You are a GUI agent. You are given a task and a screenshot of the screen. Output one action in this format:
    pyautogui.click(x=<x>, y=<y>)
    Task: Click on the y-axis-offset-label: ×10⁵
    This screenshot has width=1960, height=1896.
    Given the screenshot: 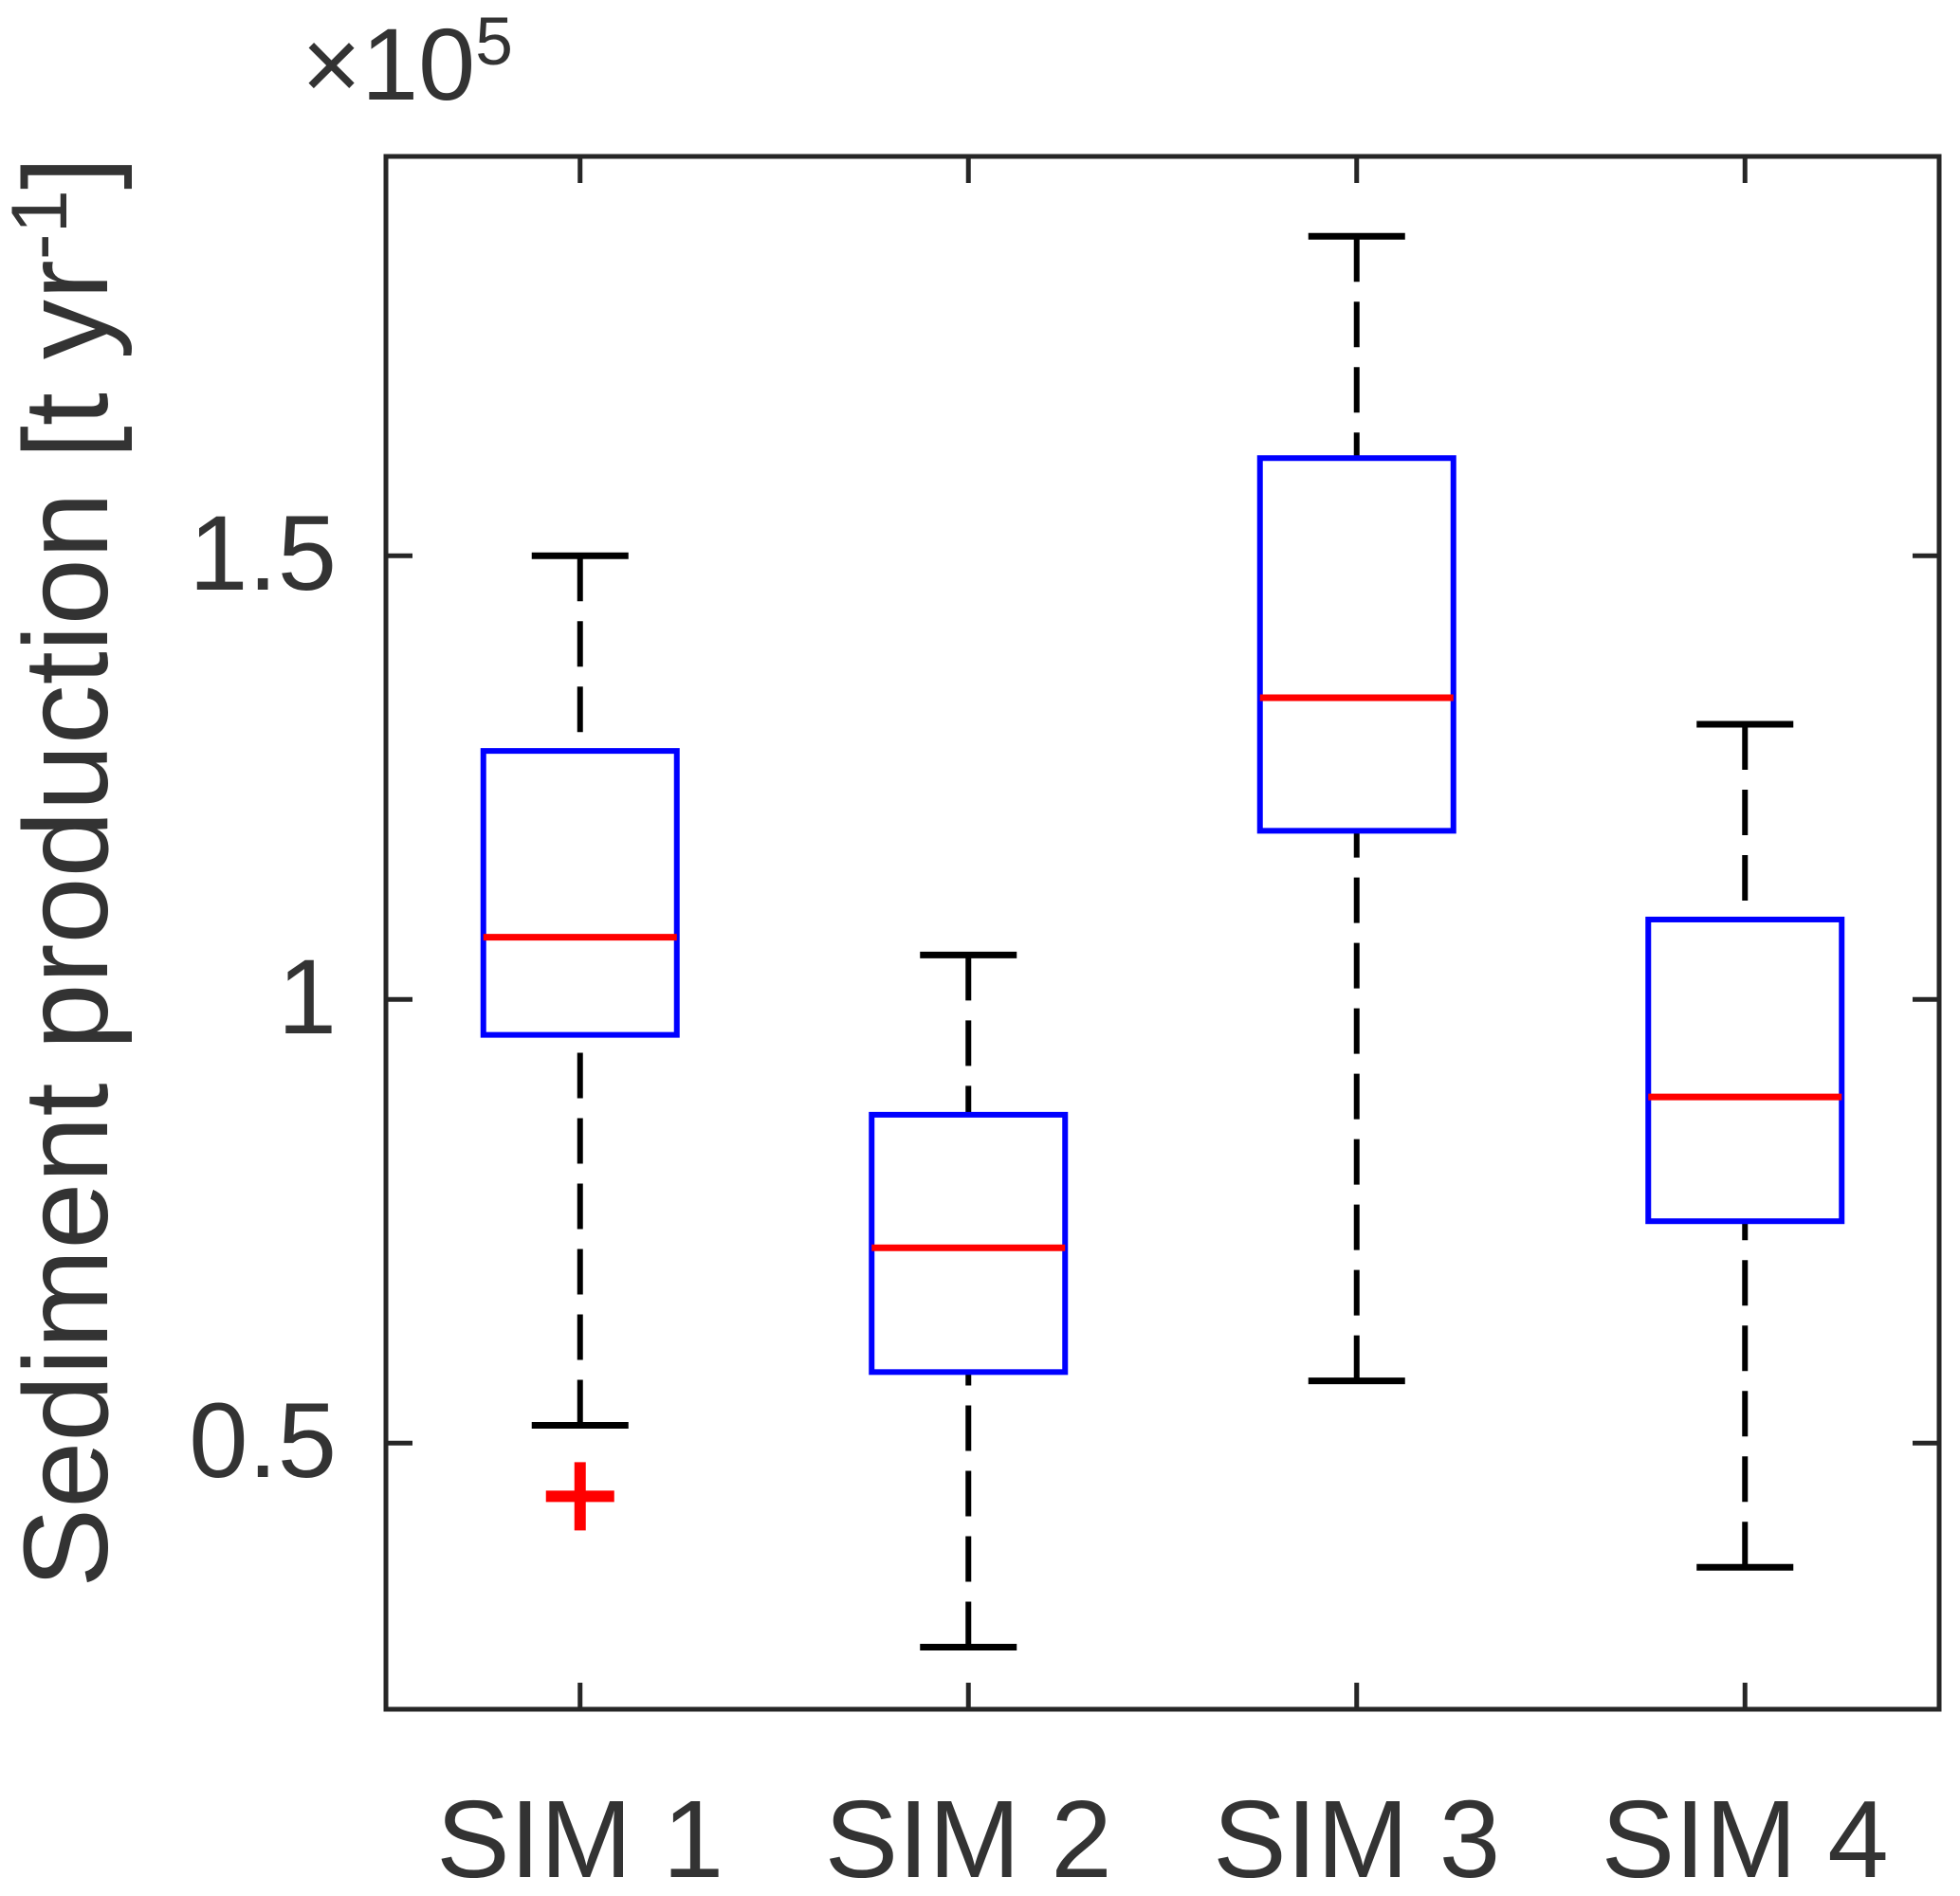 What is the action you would take?
    pyautogui.click(x=407, y=64)
    